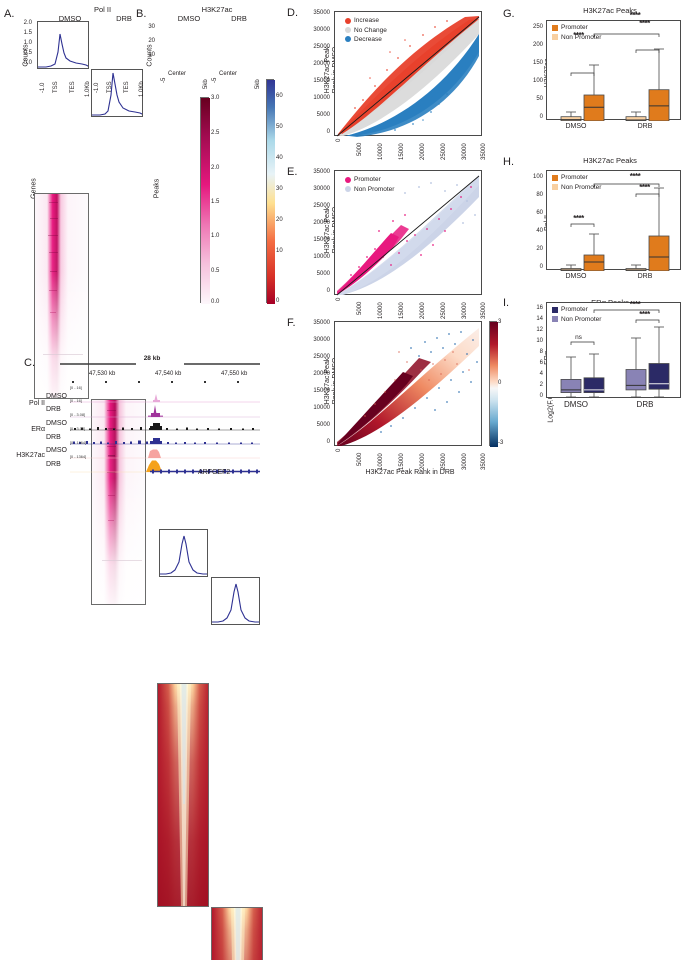 This screenshot has width=685, height=960. What do you see at coordinates (539, 213) in the screenshot?
I see `panel-h-ytick-2: 60` at bounding box center [539, 213].